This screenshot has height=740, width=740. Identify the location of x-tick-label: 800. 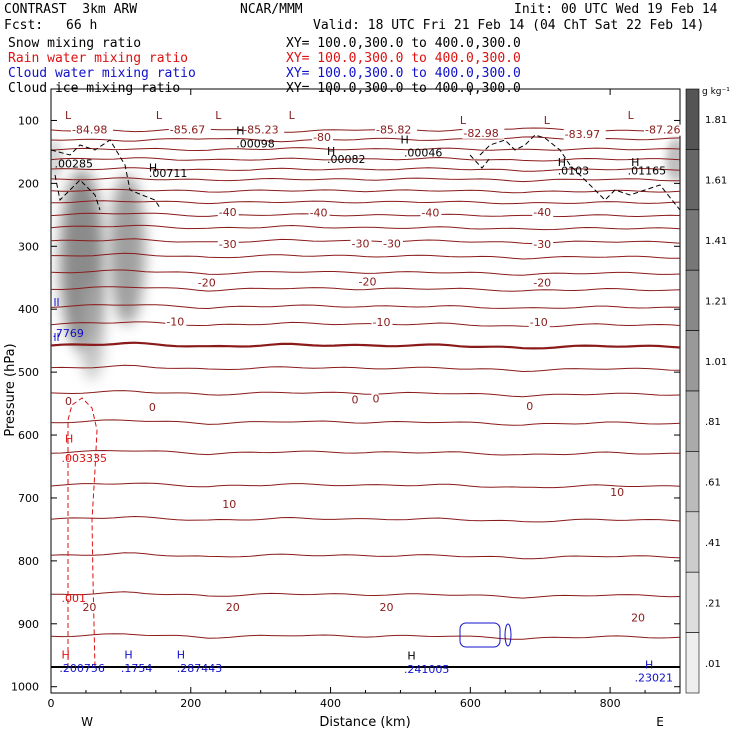
(610, 703).